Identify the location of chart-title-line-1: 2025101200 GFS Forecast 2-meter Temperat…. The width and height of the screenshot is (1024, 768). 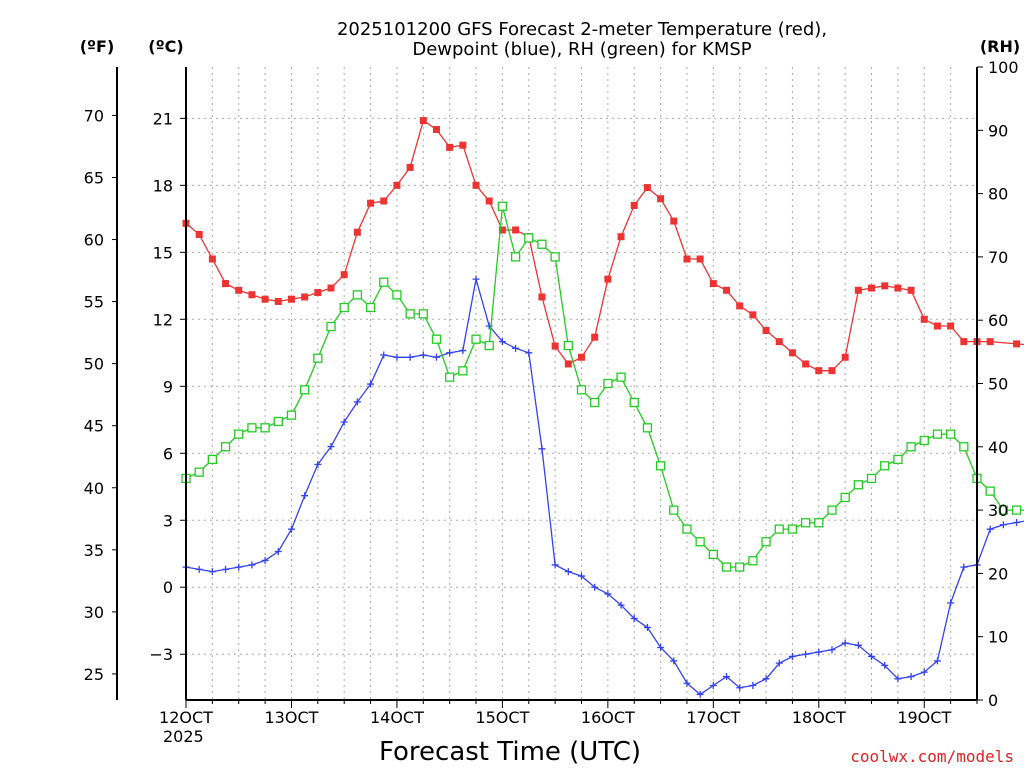
(582, 29).